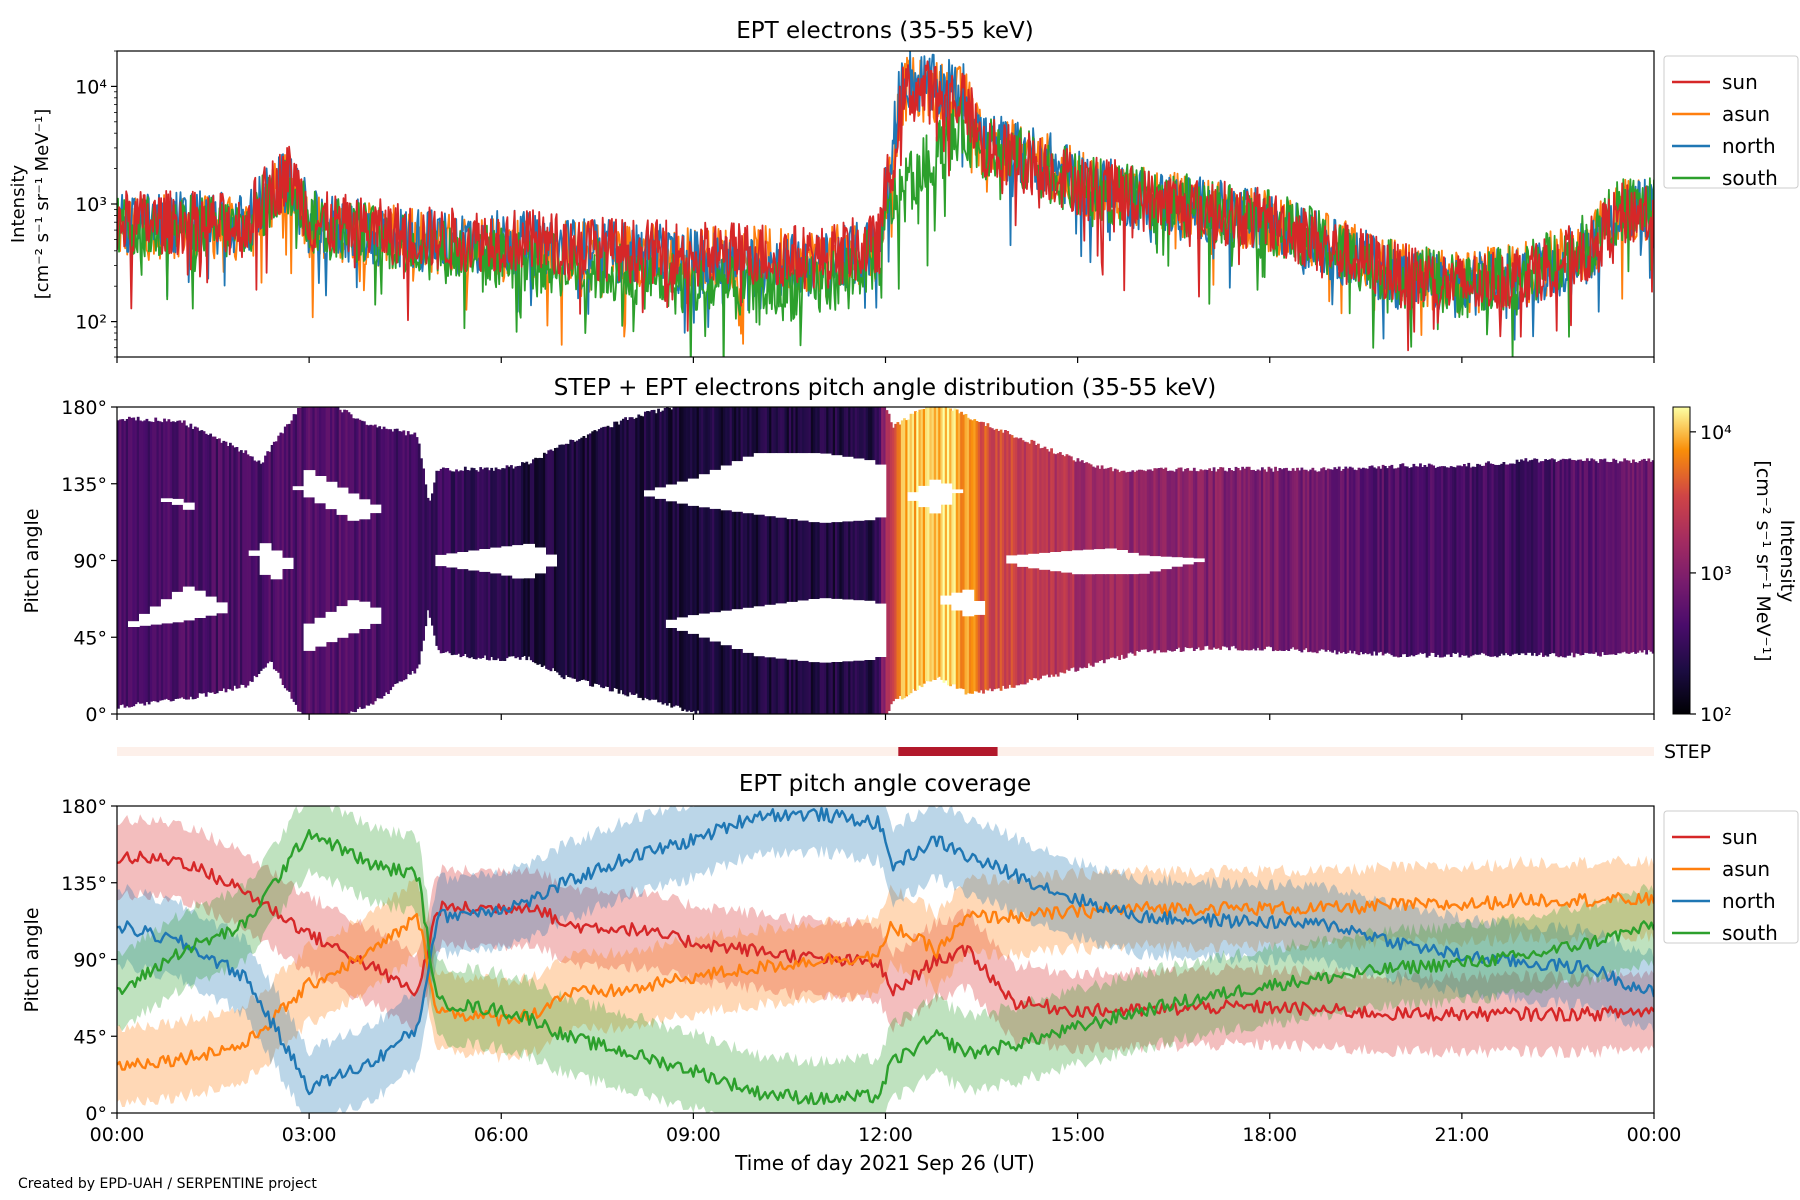 This screenshot has width=1800, height=1200. What do you see at coordinates (84, 485) in the screenshot?
I see `y-tick-label: 135°` at bounding box center [84, 485].